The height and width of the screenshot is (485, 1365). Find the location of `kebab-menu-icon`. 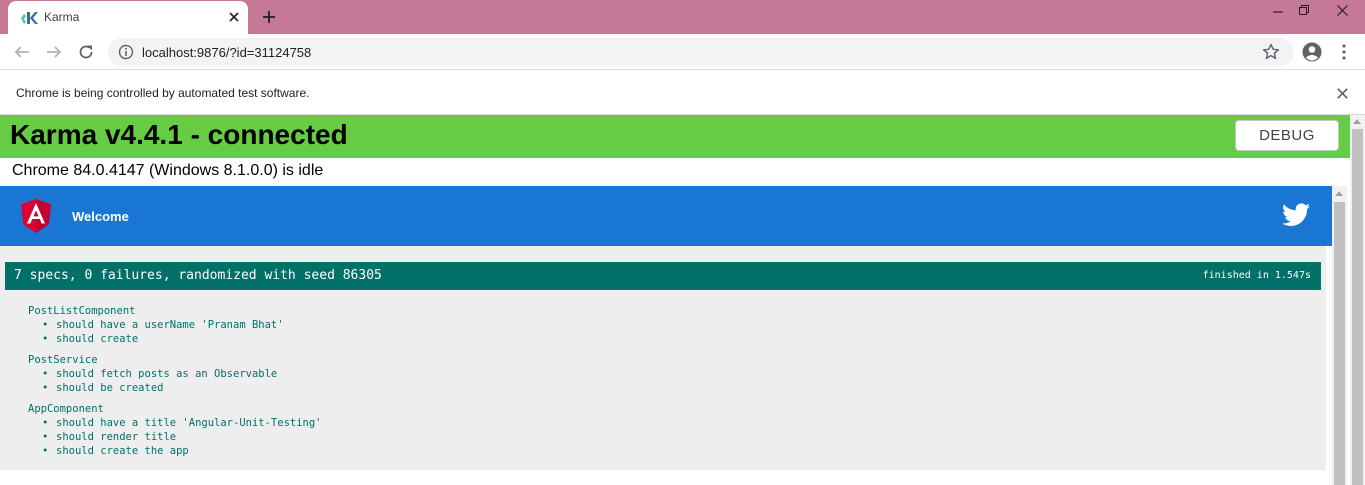

kebab-menu-icon is located at coordinates (1344, 52).